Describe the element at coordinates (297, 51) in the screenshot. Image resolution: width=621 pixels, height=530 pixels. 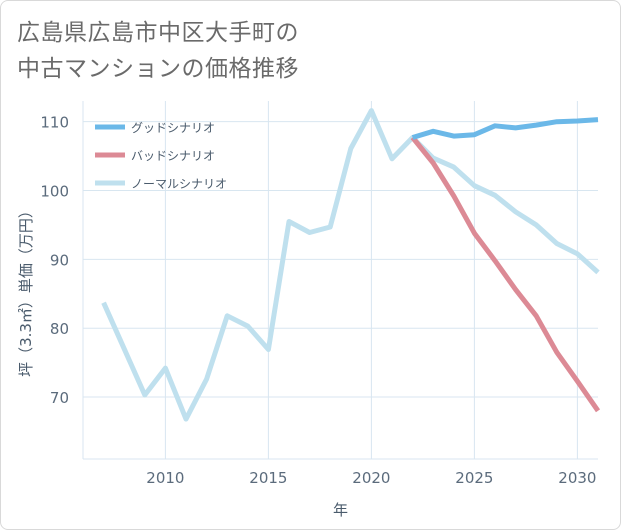
I see `chart-title: 広島県広島市中区大手町の 中古マンションの価格推移` at that location.